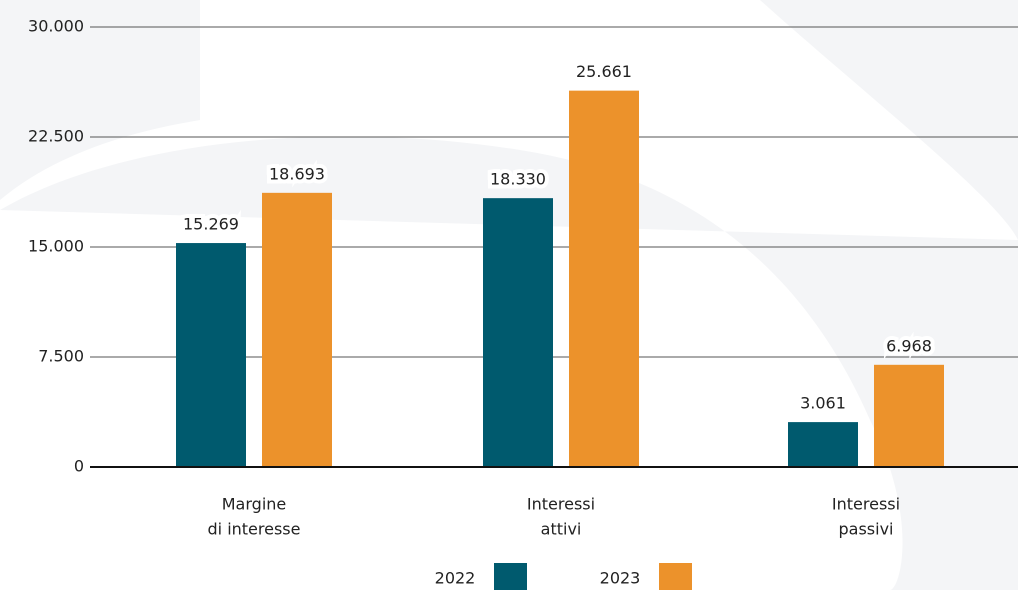 This screenshot has width=1018, height=590. Describe the element at coordinates (604, 71) in the screenshot. I see `value-label: 25.661` at that location.